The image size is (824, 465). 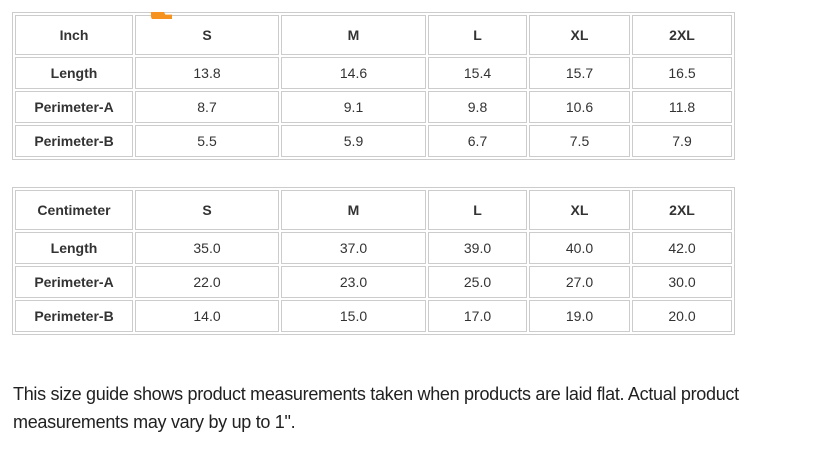 I want to click on measurement-cell: 35.0, so click(x=207, y=248).